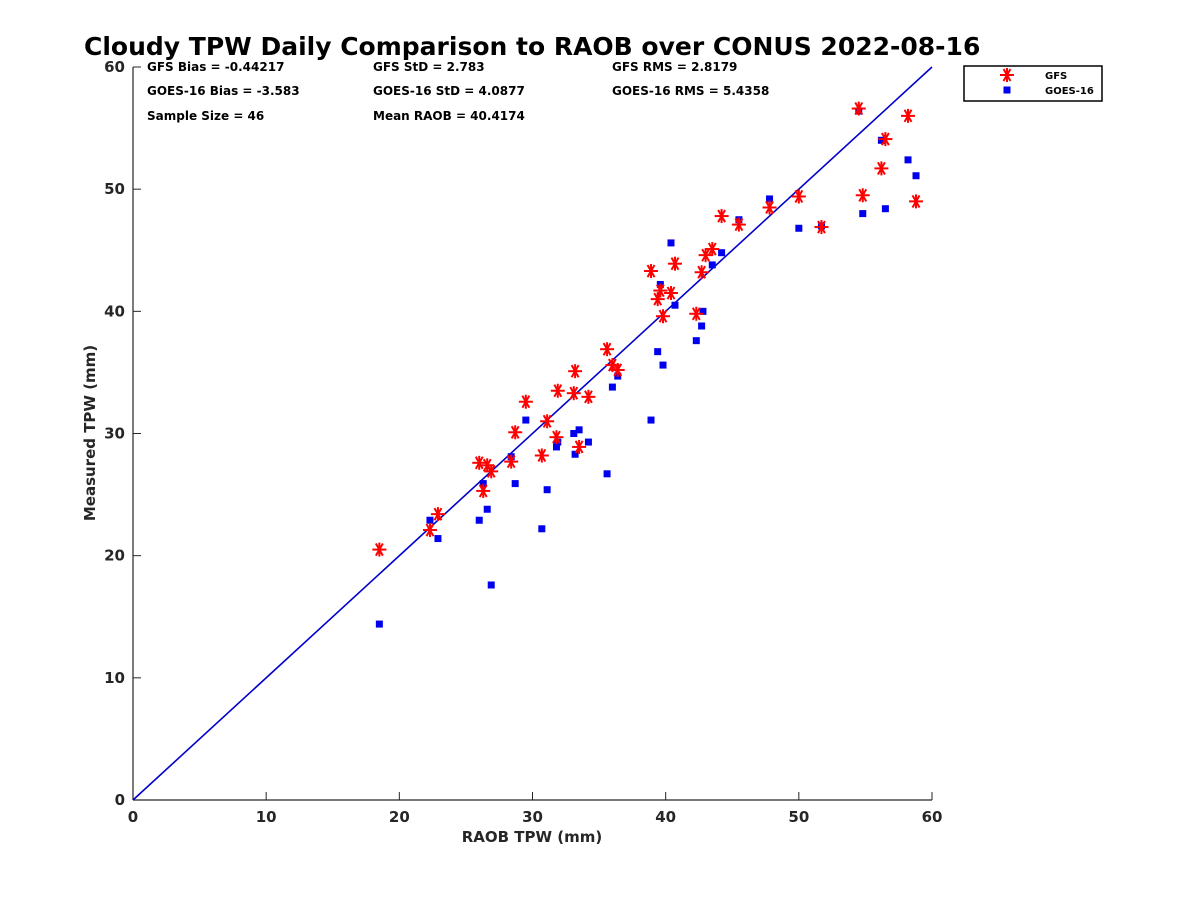 This screenshot has height=900, width=1200. What do you see at coordinates (532, 837) in the screenshot?
I see `x-axis-label: RAOB TPW (mm)` at bounding box center [532, 837].